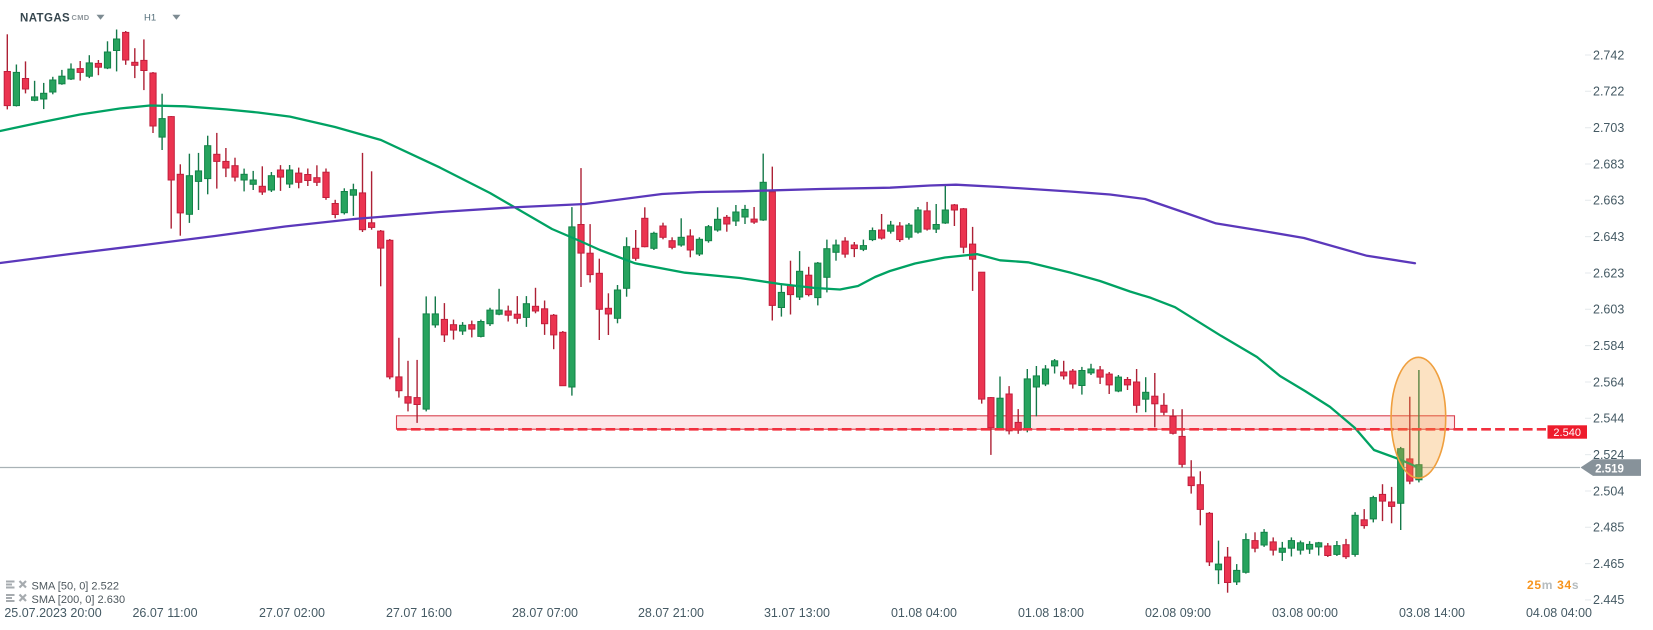 The width and height of the screenshot is (1653, 630). Describe the element at coordinates (1608, 382) in the screenshot. I see `svg-text: 2.564` at that location.